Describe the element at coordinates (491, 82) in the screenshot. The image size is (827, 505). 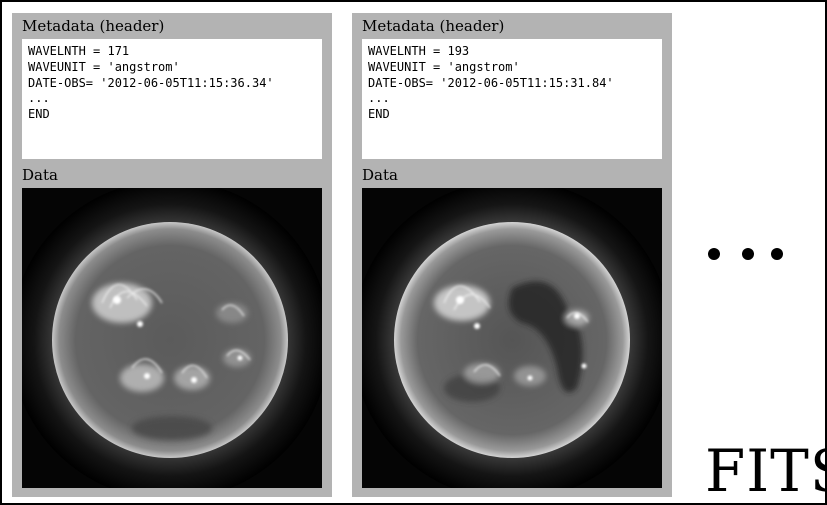
I see `header-line: DATE-OBS= '2012-06-05T11:15:31.84'` at that location.